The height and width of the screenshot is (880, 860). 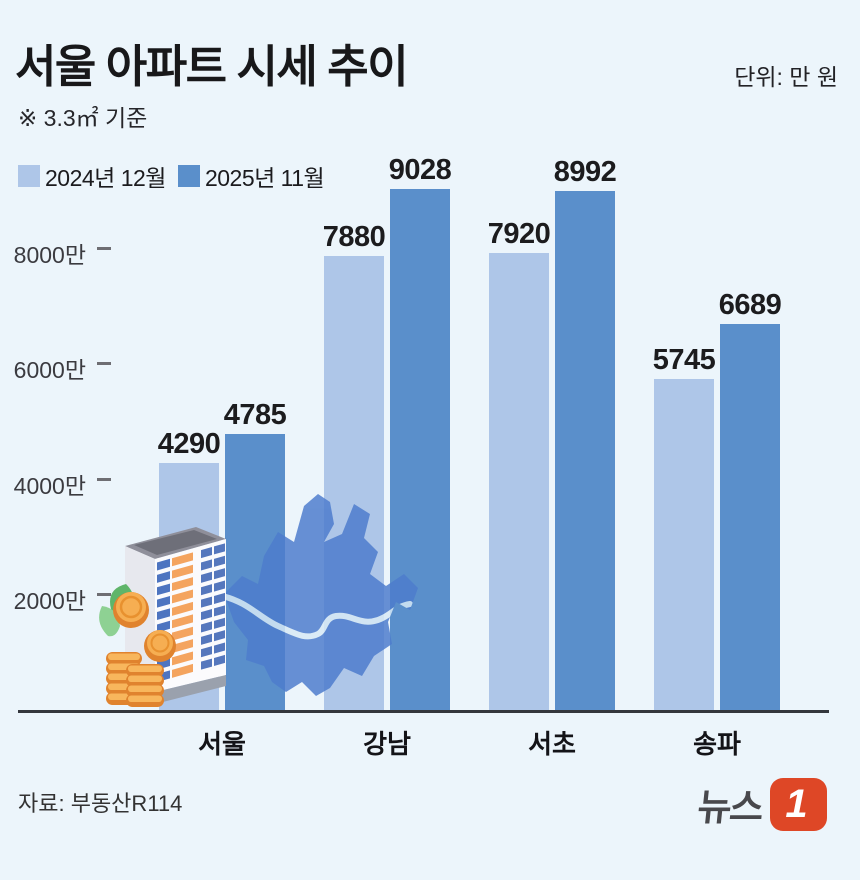 I want to click on unit-label: 단위: 만 원, so click(x=786, y=77).